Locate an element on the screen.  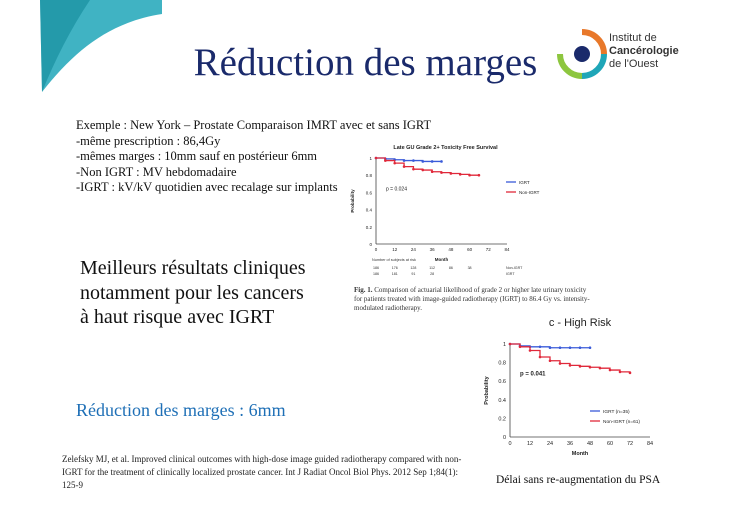
at-risk-value: 38 is located at coordinates (470, 268).